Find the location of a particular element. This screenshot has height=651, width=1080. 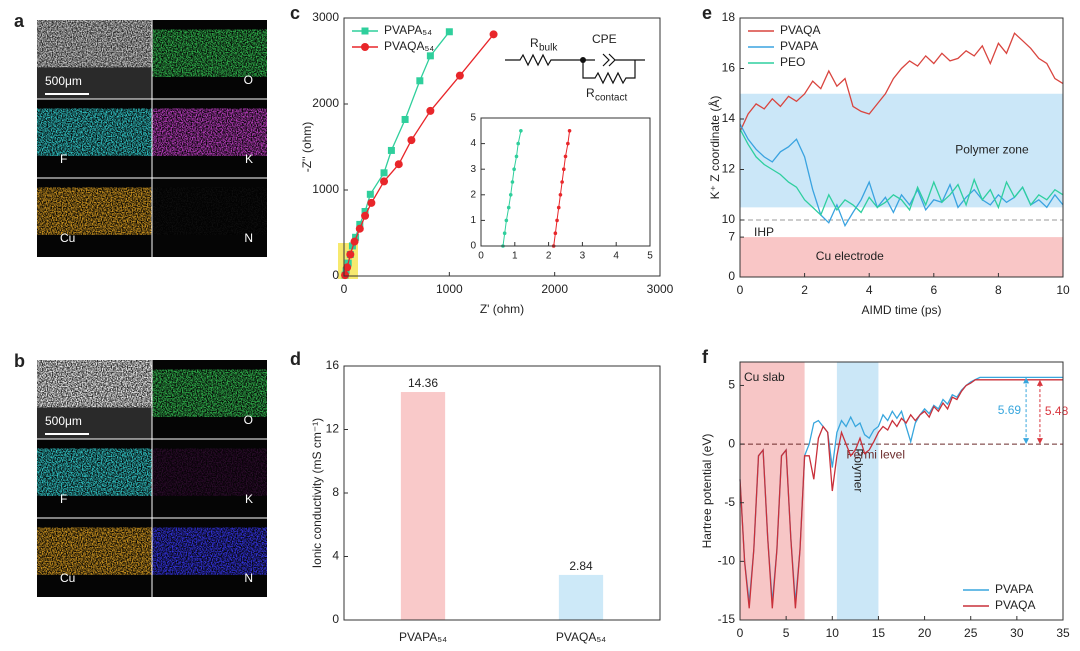

y-axis-label: Hartree potential (eV) is located at coordinates (707, 491).